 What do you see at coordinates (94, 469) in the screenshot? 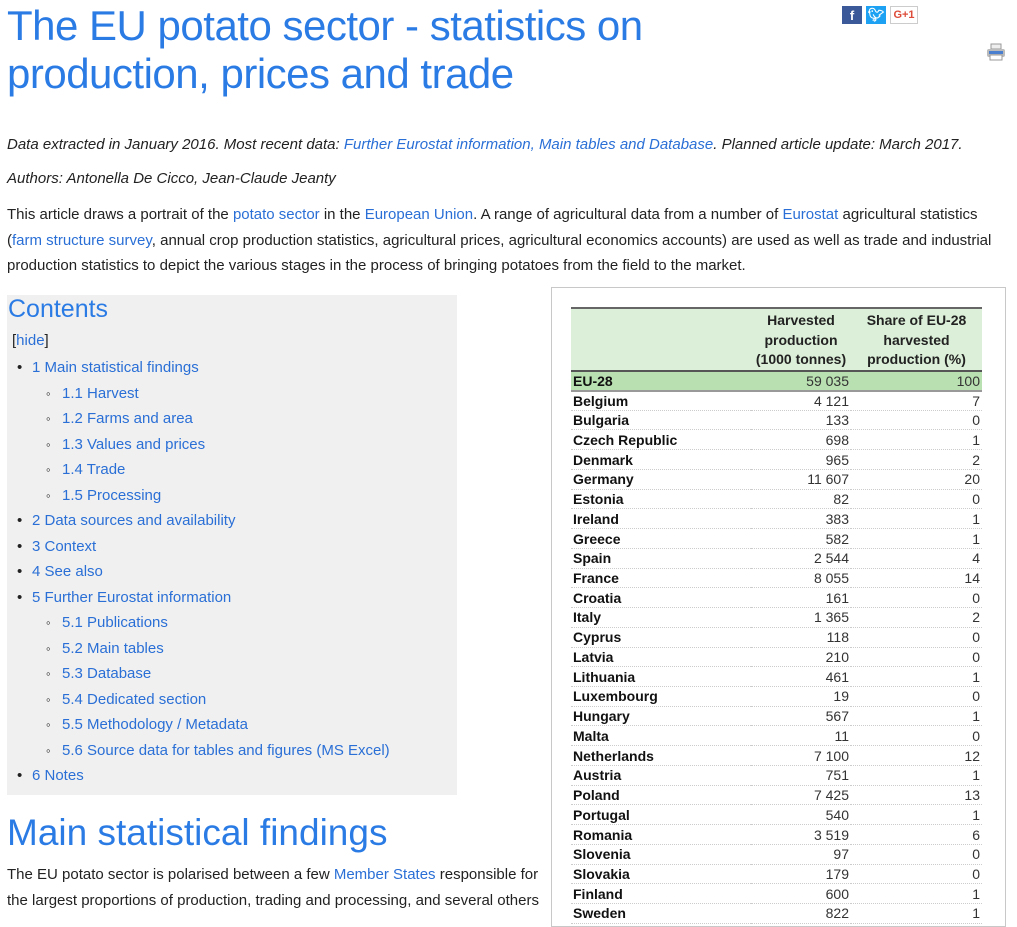
I see `toc-link: 1.4 Trade` at bounding box center [94, 469].